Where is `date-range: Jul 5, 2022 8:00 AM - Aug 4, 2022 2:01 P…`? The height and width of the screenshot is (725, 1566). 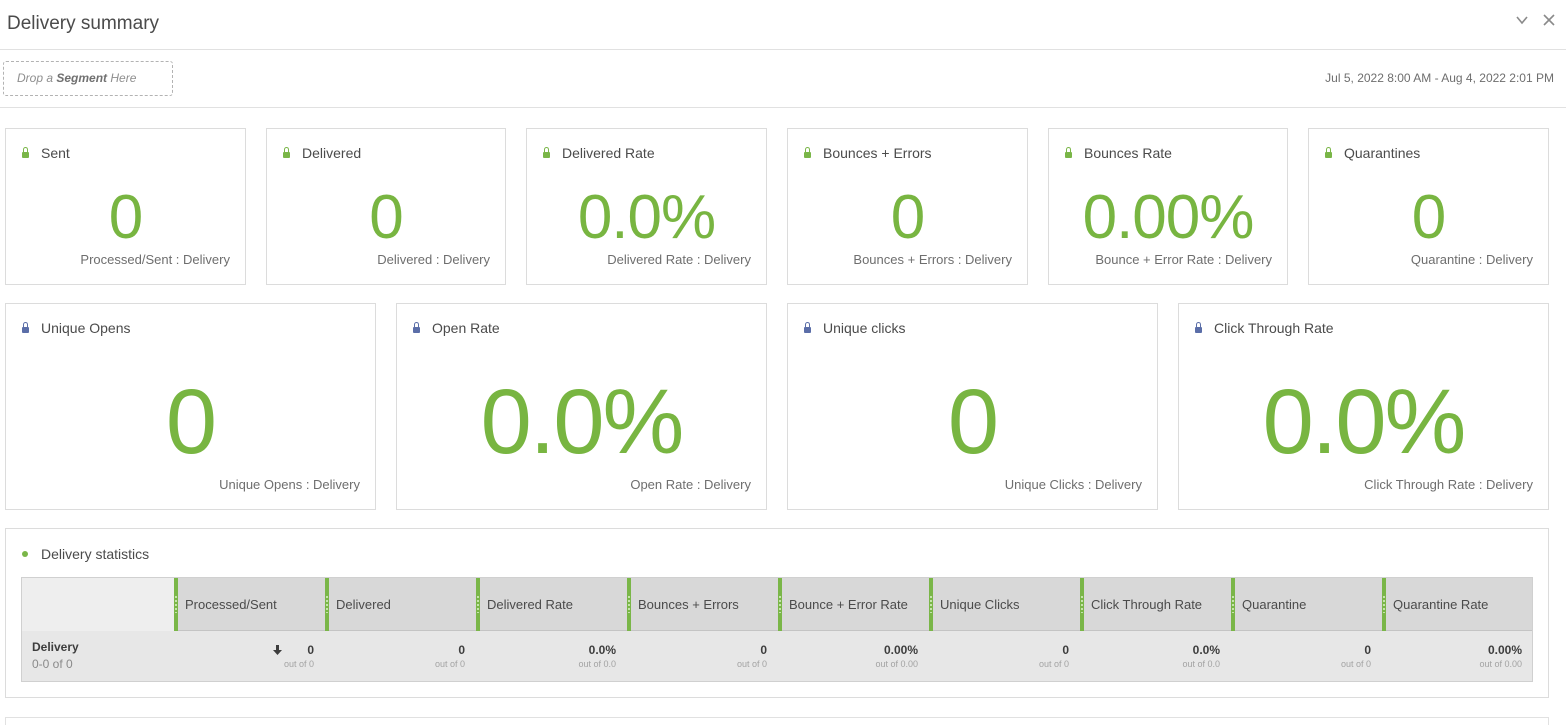 date-range: Jul 5, 2022 8:00 AM - Aug 4, 2022 2:01 P… is located at coordinates (1439, 78).